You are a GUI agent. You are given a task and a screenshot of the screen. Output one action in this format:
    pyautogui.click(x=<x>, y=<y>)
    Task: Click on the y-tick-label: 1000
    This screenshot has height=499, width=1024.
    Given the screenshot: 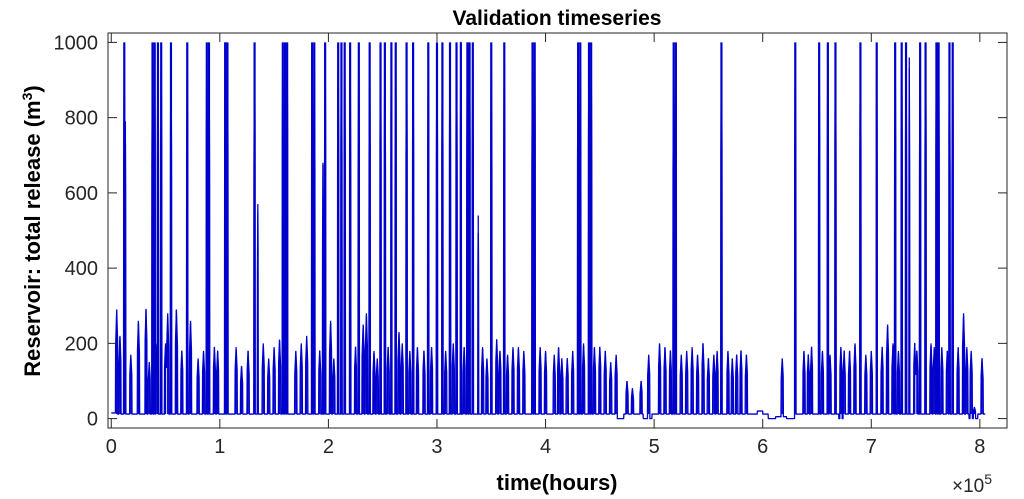 What is the action you would take?
    pyautogui.click(x=76, y=43)
    